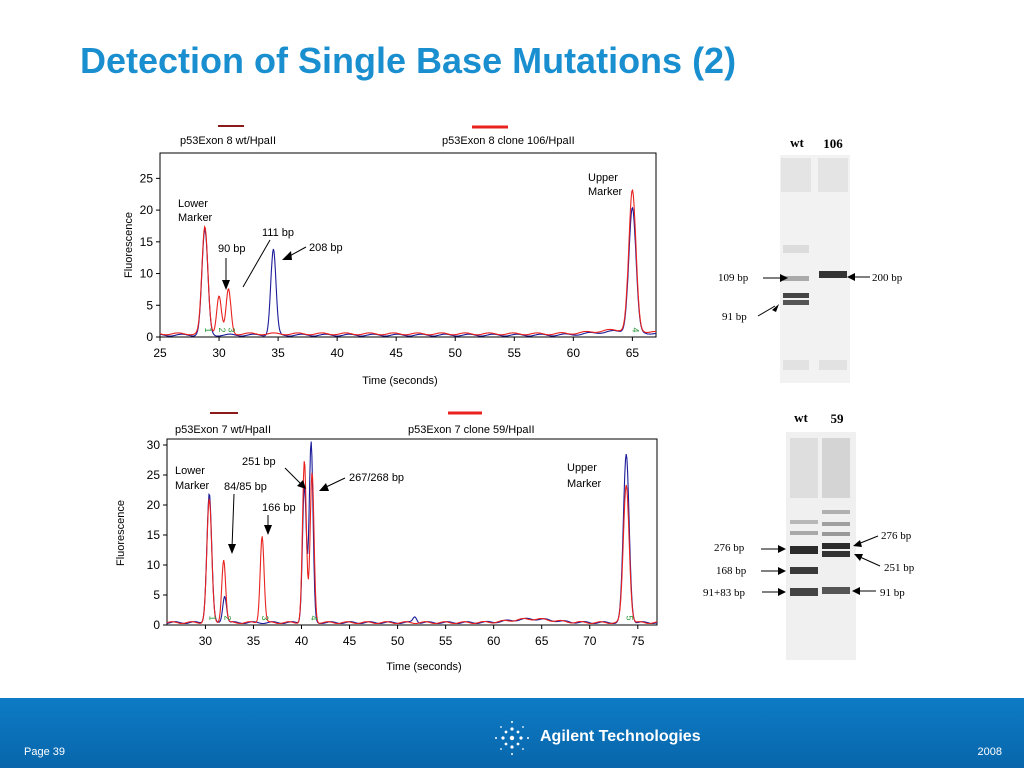 This screenshot has width=1024, height=768. Describe the element at coordinates (287, 255) in the screenshot. I see `arrowhead-208bp` at that location.